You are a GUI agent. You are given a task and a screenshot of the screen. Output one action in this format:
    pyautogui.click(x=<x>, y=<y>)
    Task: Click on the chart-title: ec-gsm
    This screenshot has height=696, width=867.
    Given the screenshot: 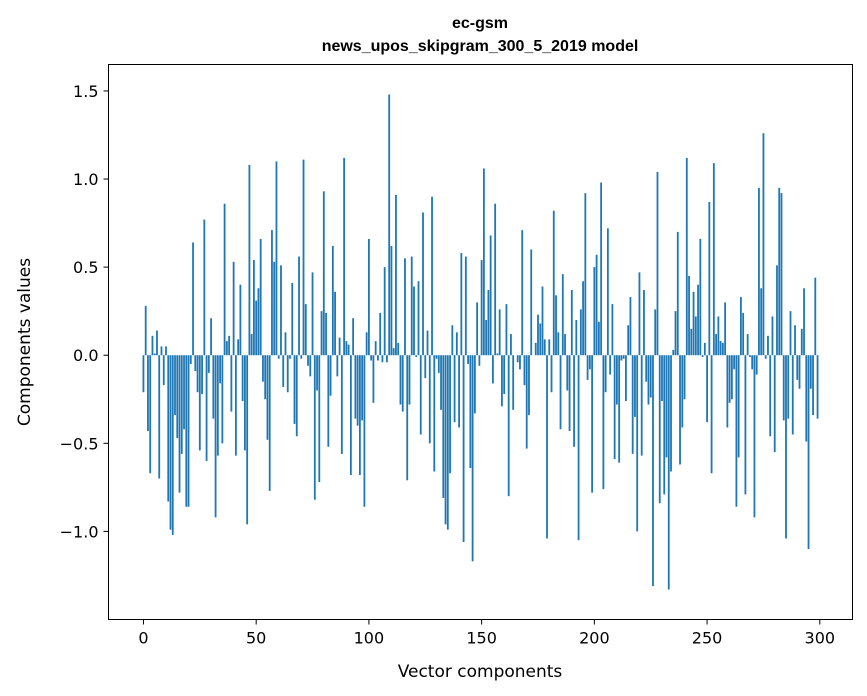 What is the action you would take?
    pyautogui.click(x=480, y=23)
    